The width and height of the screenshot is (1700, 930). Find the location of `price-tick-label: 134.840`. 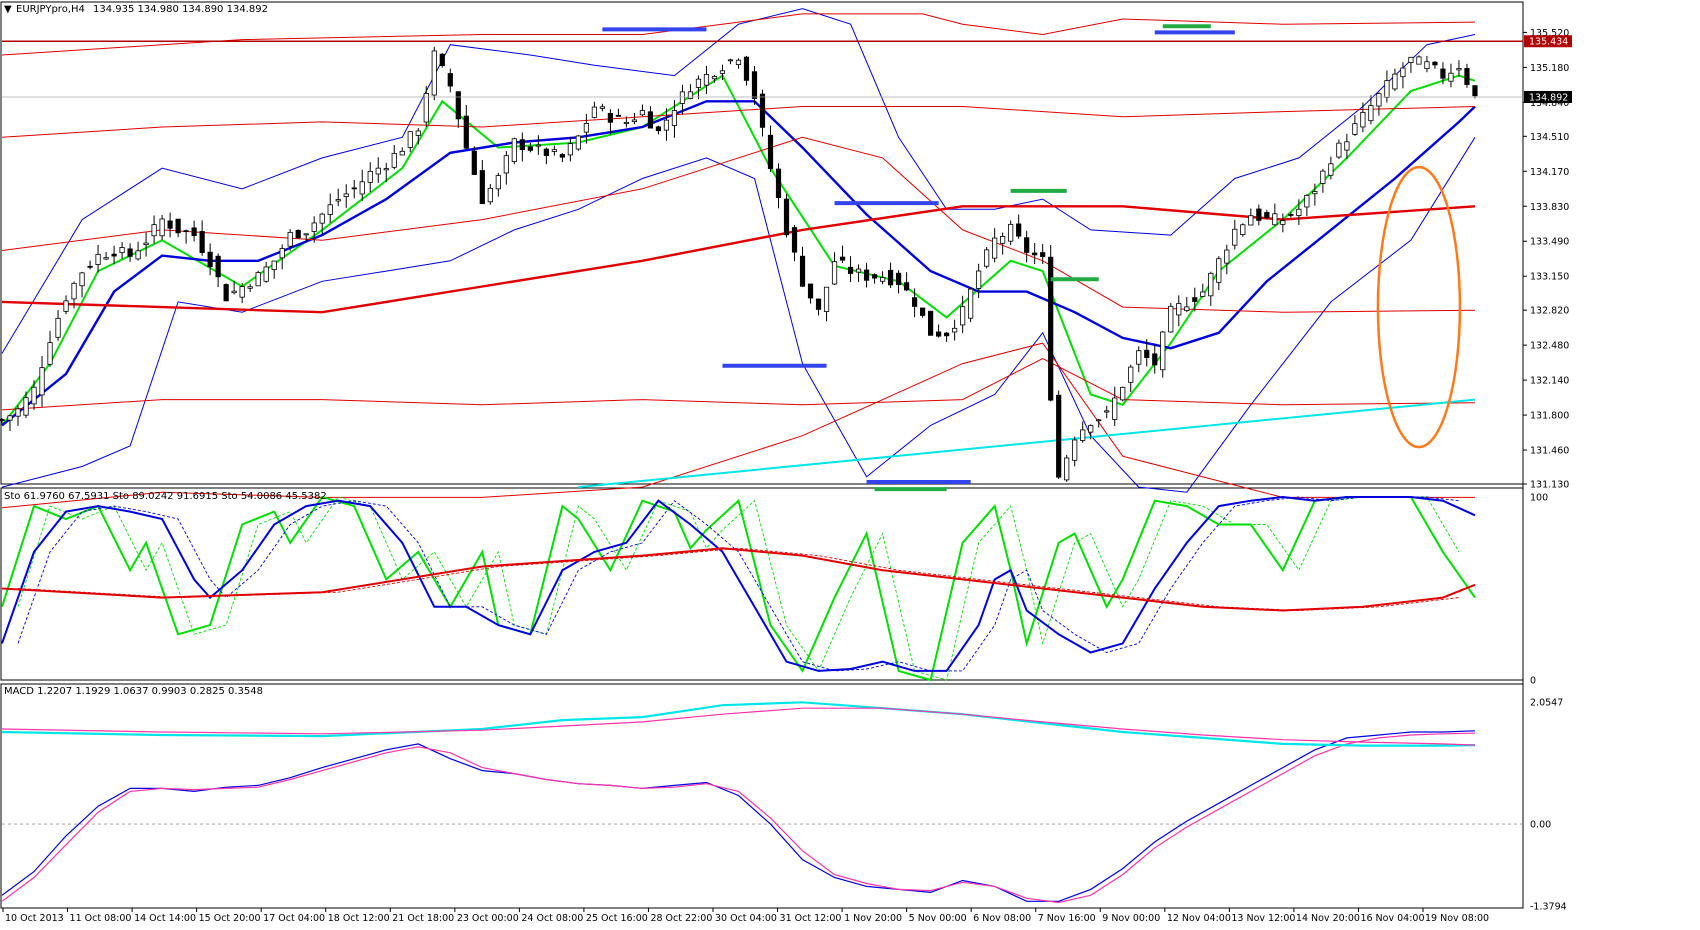

price-tick-label: 134.840 is located at coordinates (1549, 103).